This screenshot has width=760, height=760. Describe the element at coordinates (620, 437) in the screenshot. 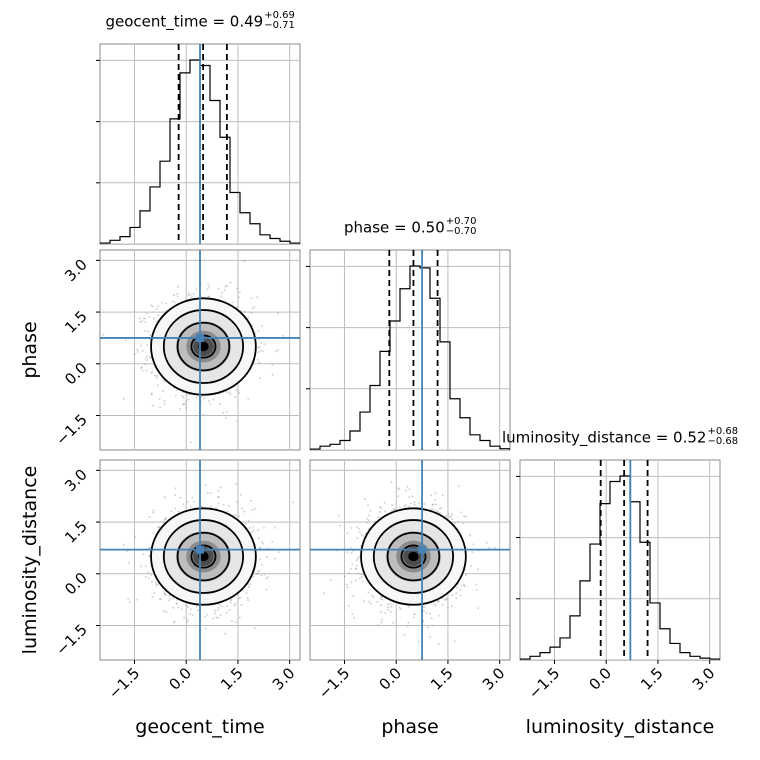

I see `title-luminosity_distance: luminosity_distance = 0.52 +0.68 −0.68` at that location.